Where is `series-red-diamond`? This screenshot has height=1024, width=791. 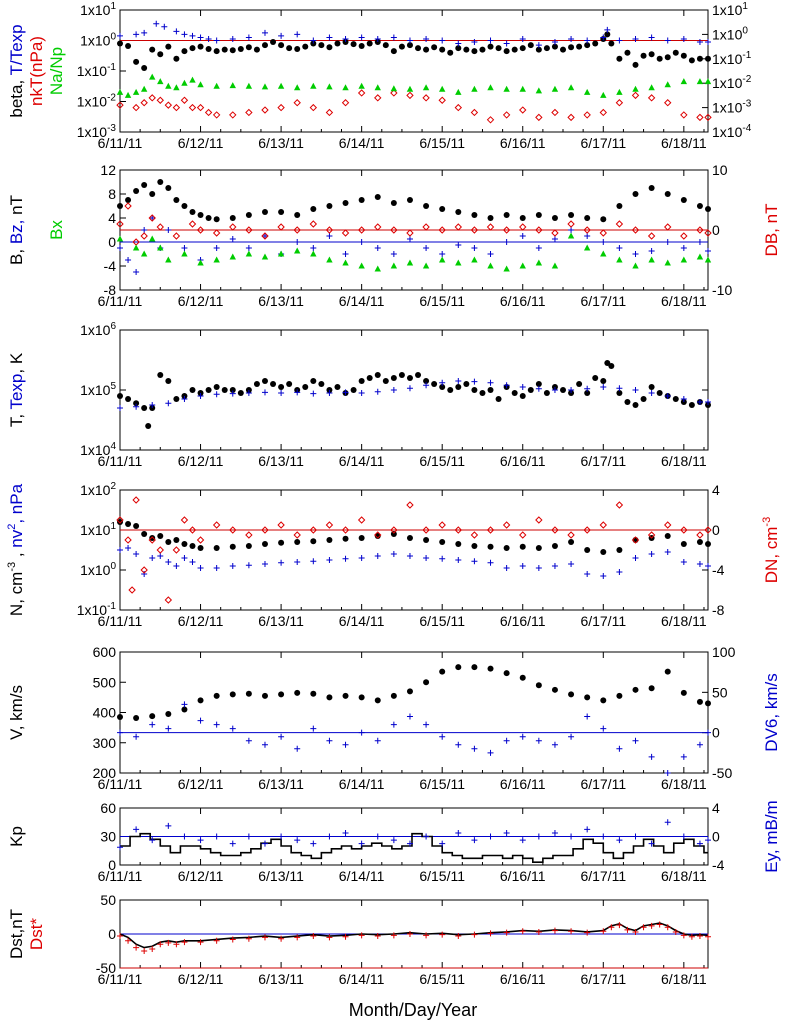 series-red-diamond is located at coordinates (414, 106).